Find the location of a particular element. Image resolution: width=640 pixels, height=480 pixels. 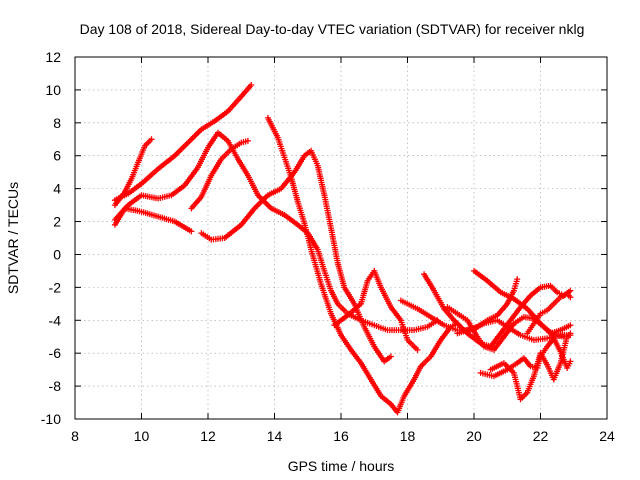

x-tick-label: 18 is located at coordinates (408, 436).